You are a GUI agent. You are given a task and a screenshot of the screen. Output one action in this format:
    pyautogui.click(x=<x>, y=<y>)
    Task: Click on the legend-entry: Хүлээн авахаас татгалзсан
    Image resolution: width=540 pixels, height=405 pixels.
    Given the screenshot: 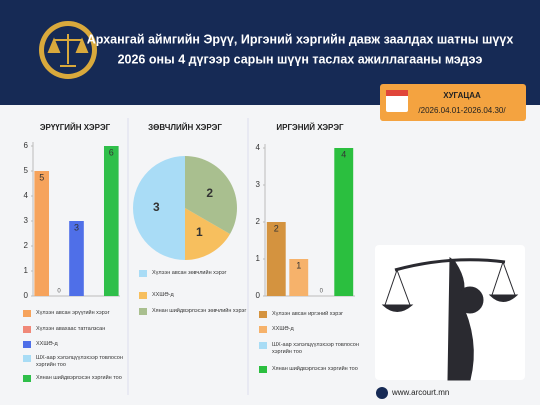 What is the action you would take?
    pyautogui.click(x=79, y=329)
    